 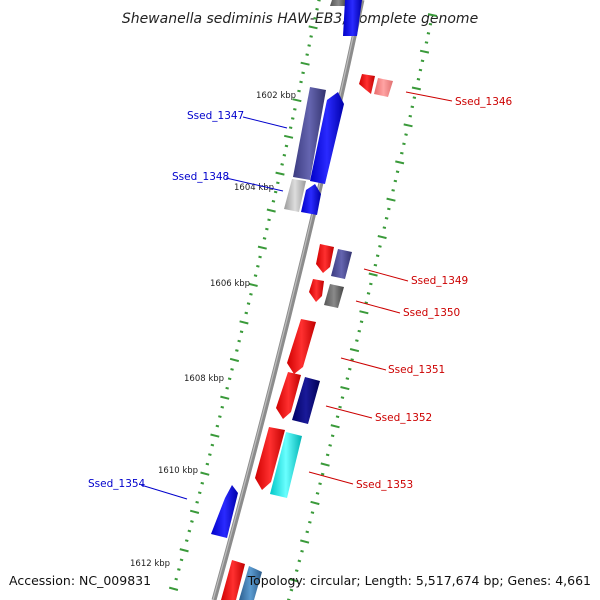 What do you see at coordinates (416, 370) in the screenshot?
I see `gene-label-ssed-1351: Ssed_1351` at bounding box center [416, 370].